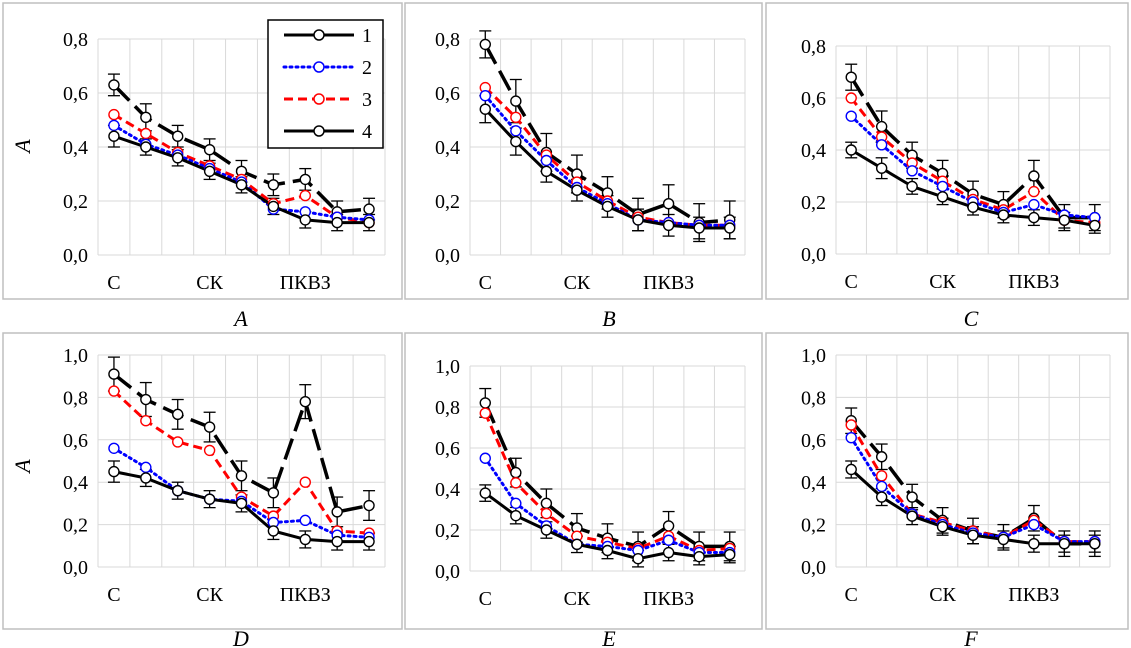  What do you see at coordinates (813, 568) in the screenshot?
I see `y-tick-label-F-0: 0,0` at bounding box center [813, 568].